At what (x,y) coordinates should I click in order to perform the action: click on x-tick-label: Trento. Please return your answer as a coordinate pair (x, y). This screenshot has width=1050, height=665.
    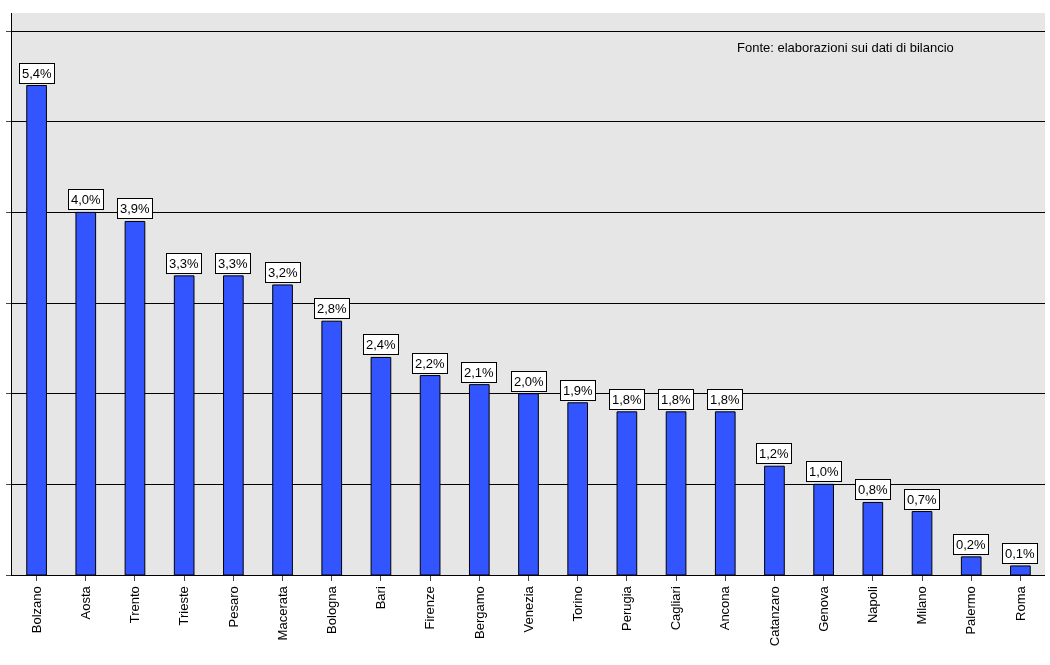
    Looking at the image, I should click on (135, 605).